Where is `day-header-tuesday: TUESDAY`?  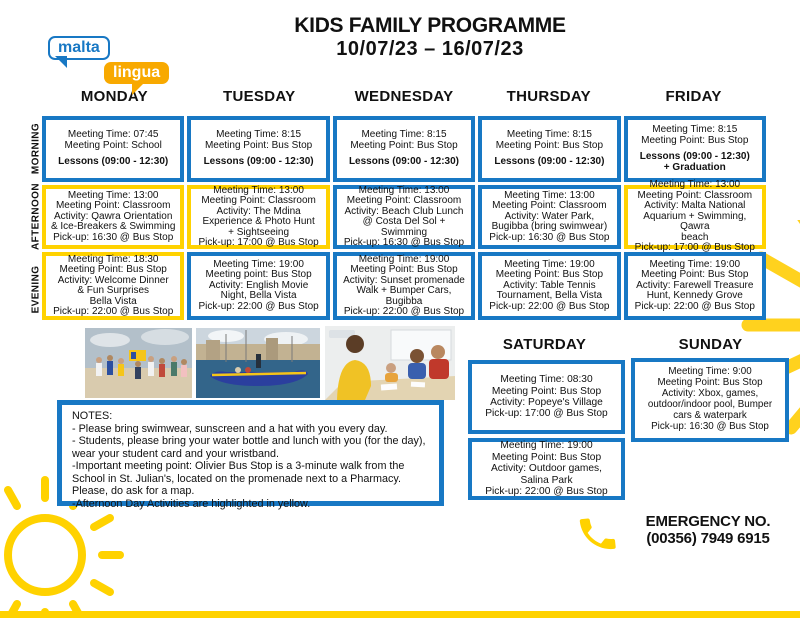
day-header-tuesday: TUESDAY is located at coordinates (259, 96).